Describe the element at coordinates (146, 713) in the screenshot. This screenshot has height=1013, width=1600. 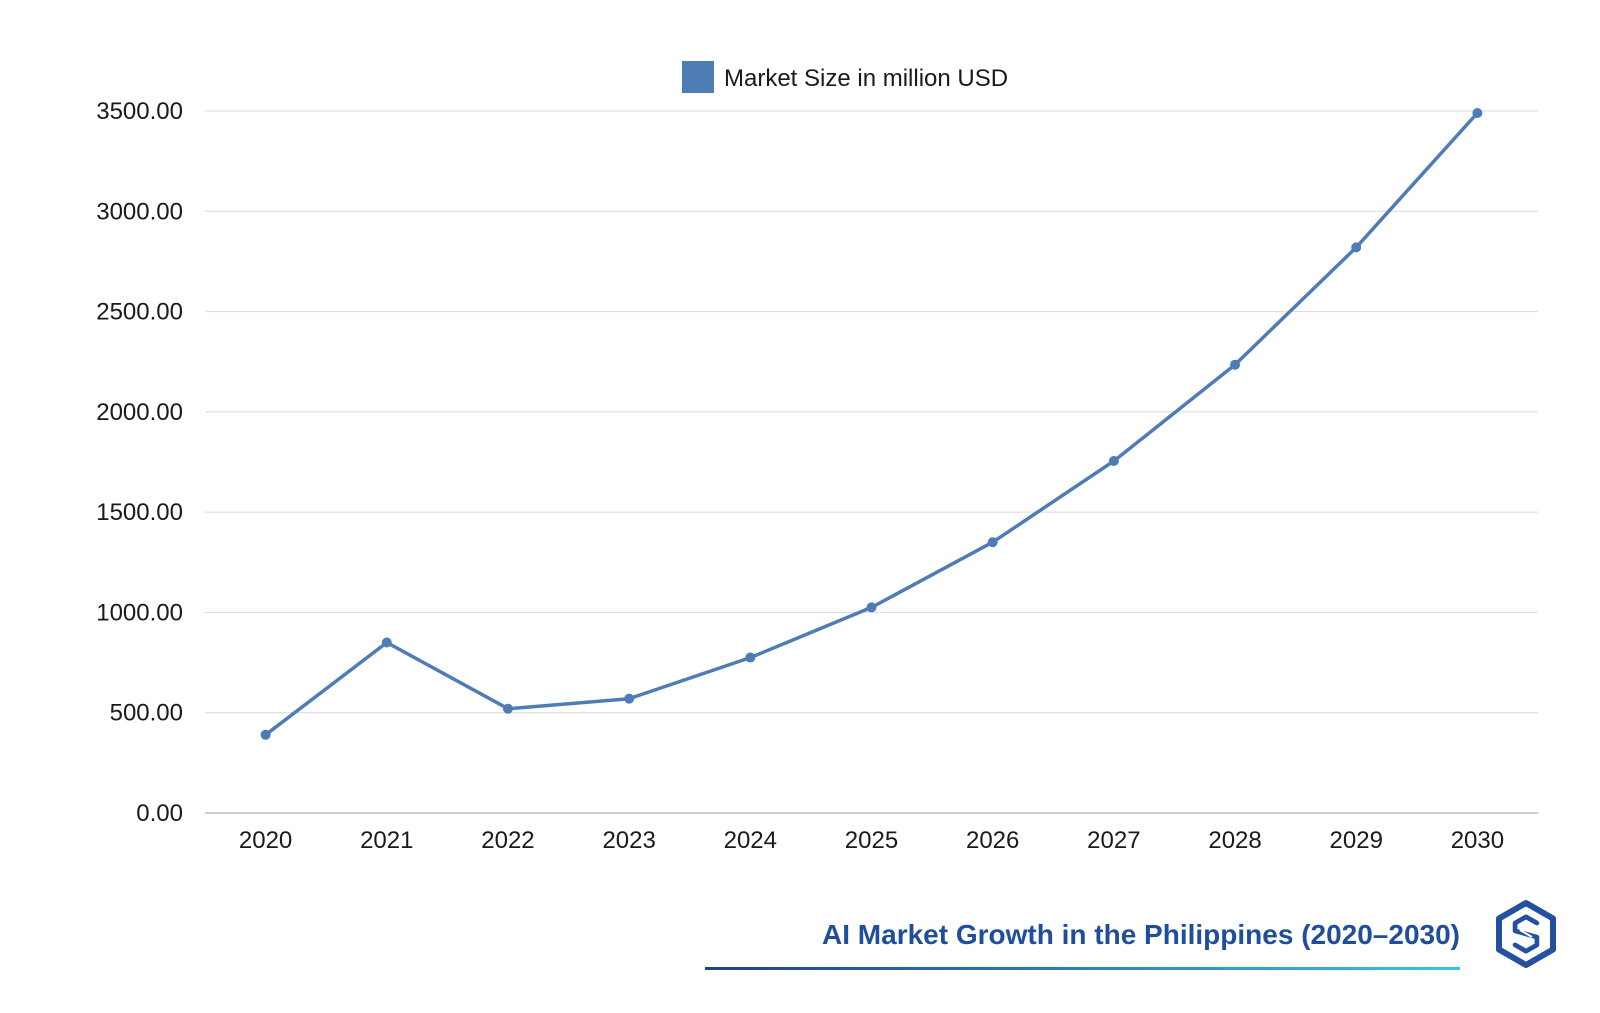
I see `y-tick-label: 500.00` at that location.